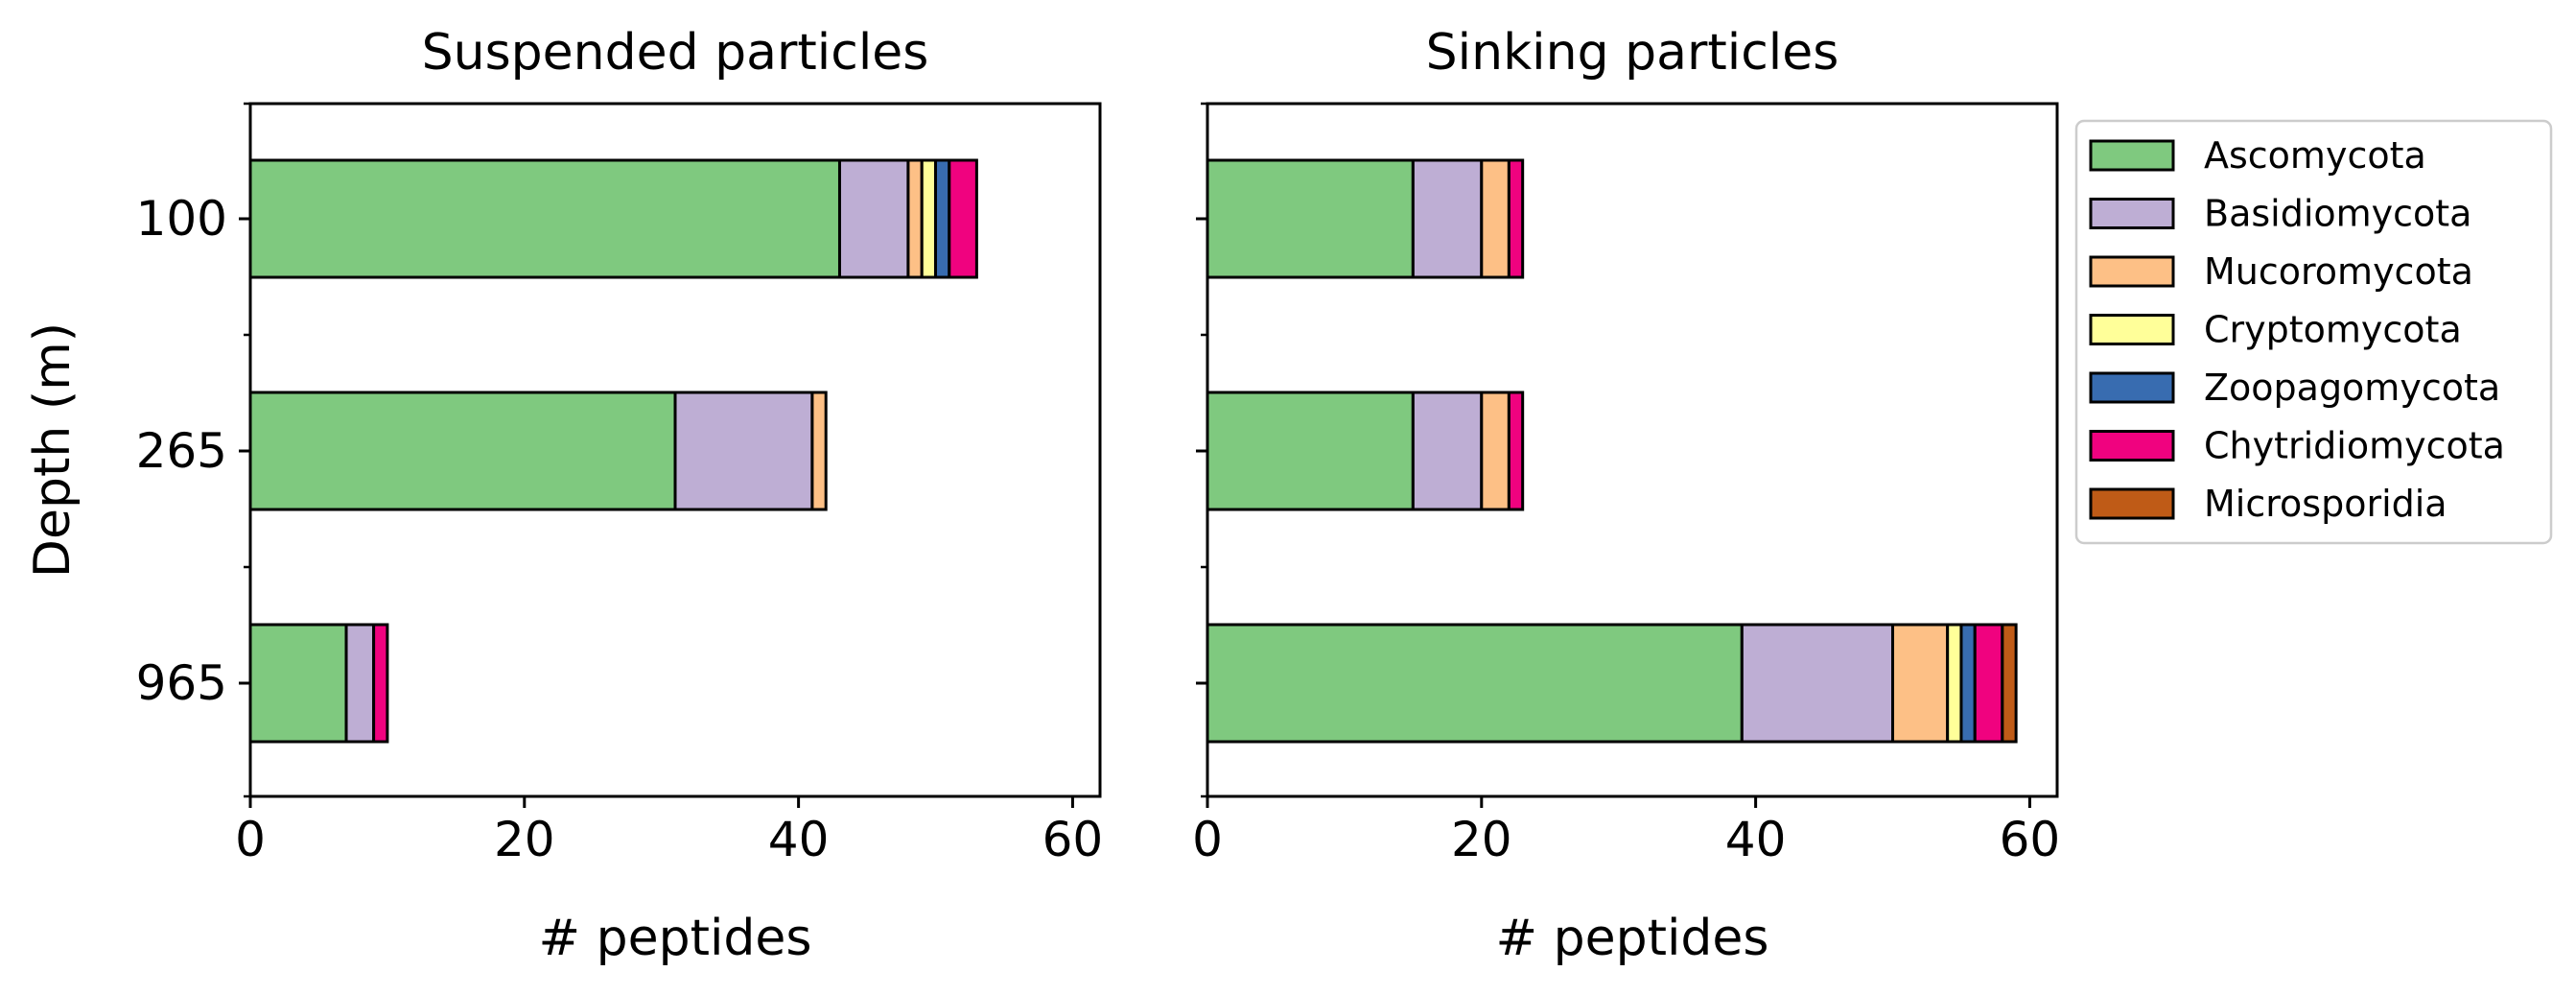  Describe the element at coordinates (2354, 446) in the screenshot. I see `legend-label-chytridiomycota: Chytridiomycota` at that location.